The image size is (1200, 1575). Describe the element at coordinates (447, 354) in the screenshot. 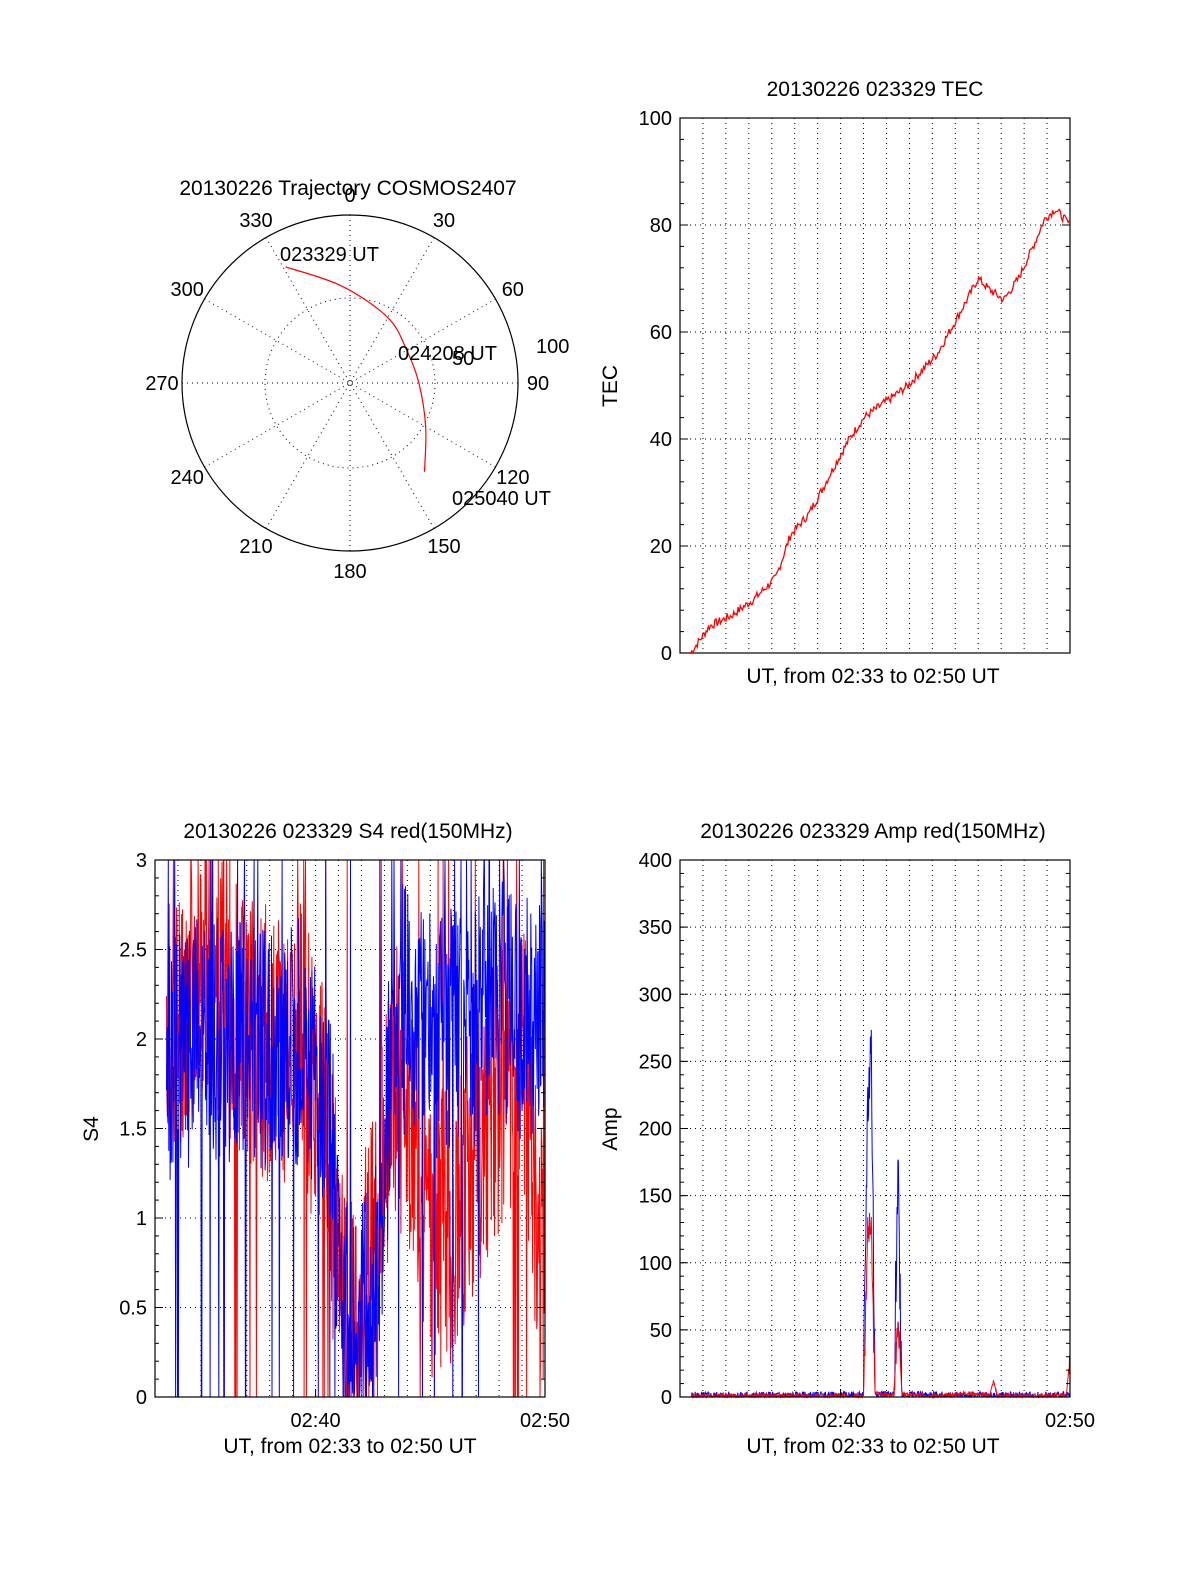

I see `trajectory-mid-label: 024208 UT` at that location.